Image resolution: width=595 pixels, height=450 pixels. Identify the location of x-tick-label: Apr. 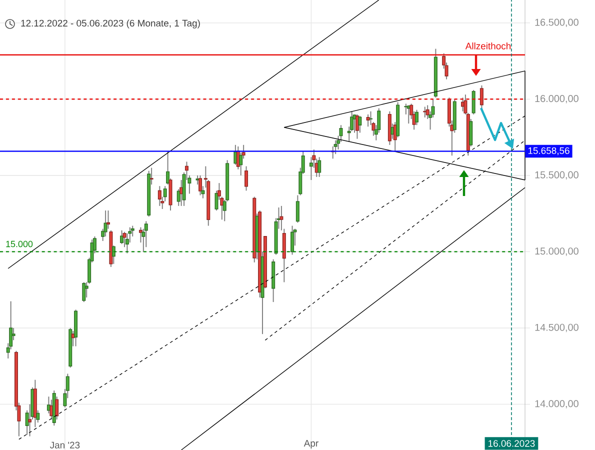
(311, 444).